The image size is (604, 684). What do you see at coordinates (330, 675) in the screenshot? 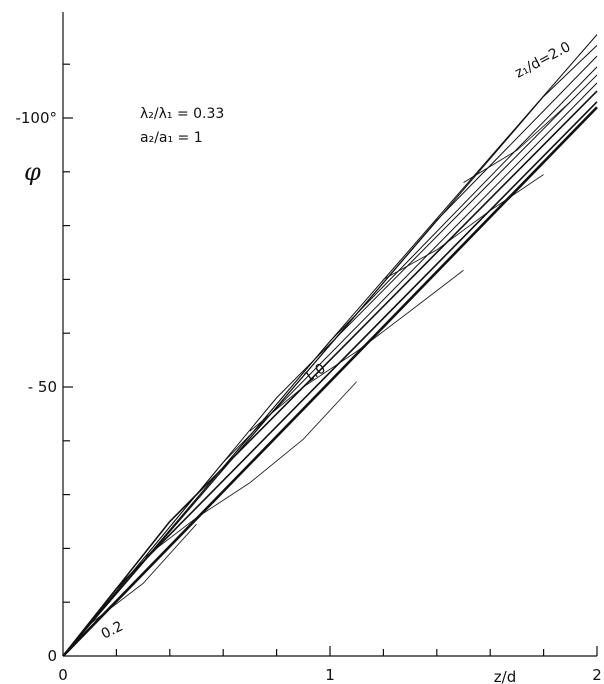
I see `x-tick-label: 1` at bounding box center [330, 675].